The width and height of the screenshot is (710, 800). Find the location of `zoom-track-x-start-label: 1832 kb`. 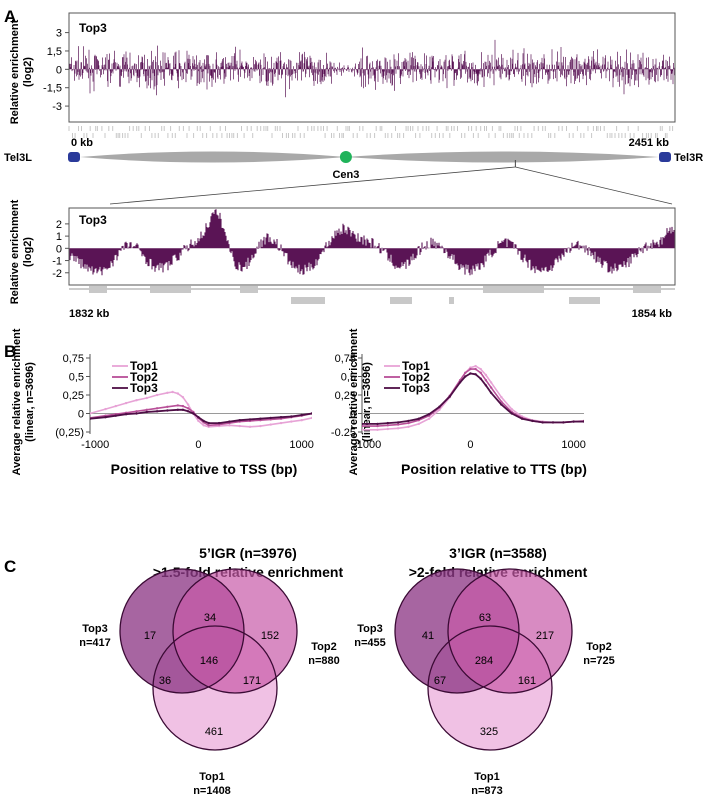

zoom-track-x-start-label: 1832 kb is located at coordinates (89, 314).